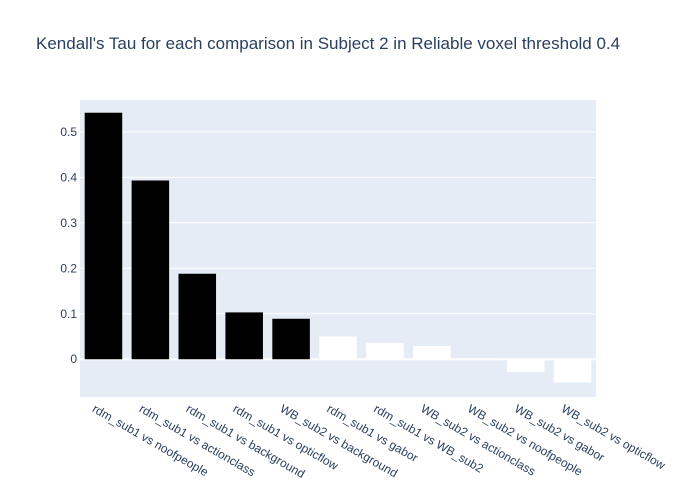 The height and width of the screenshot is (500, 700). Describe the element at coordinates (68, 314) in the screenshot. I see `y-tick-label: 0.1` at that location.